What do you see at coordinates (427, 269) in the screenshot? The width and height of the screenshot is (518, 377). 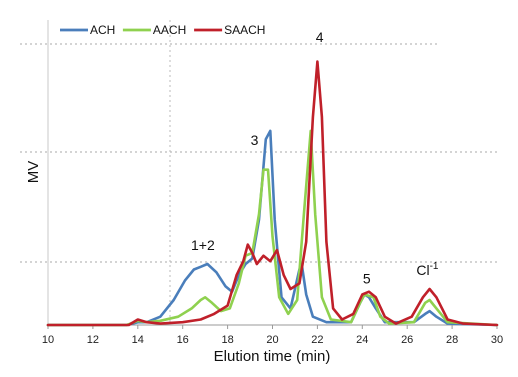 I see `peak-label: Cl-1` at bounding box center [427, 269].